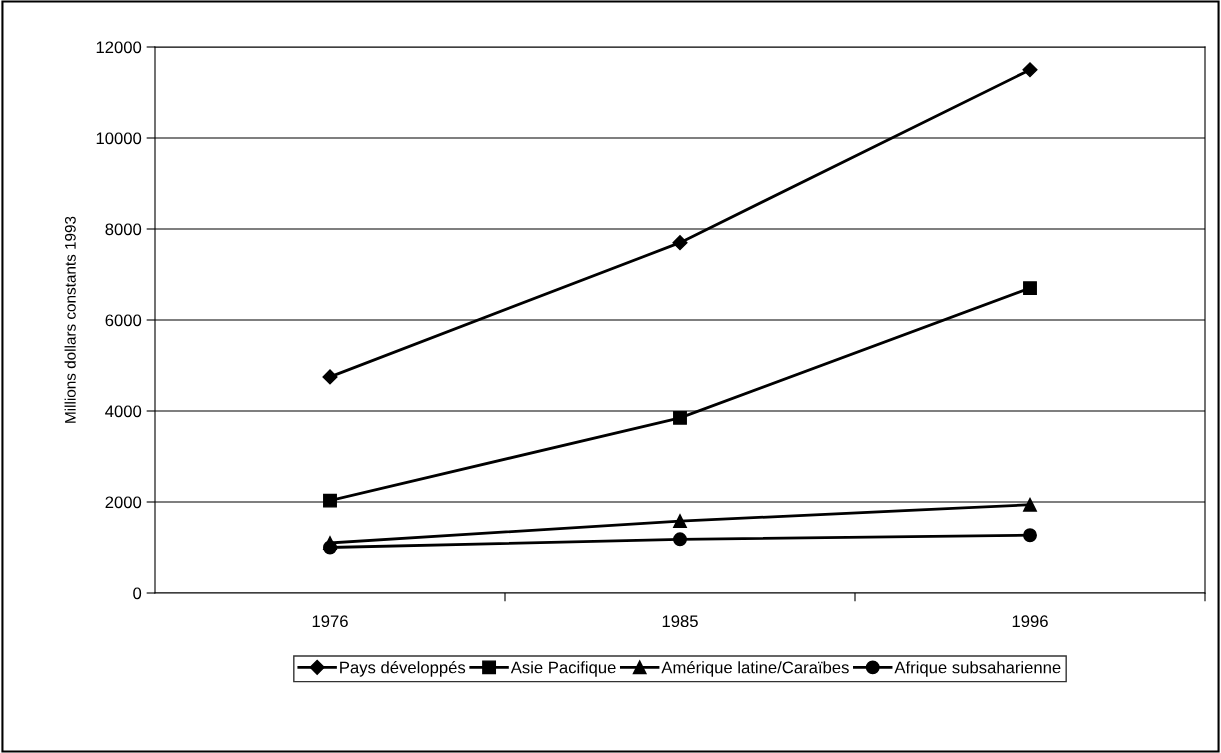  What do you see at coordinates (137, 593) in the screenshot?
I see `y-tick-label: 0` at bounding box center [137, 593].